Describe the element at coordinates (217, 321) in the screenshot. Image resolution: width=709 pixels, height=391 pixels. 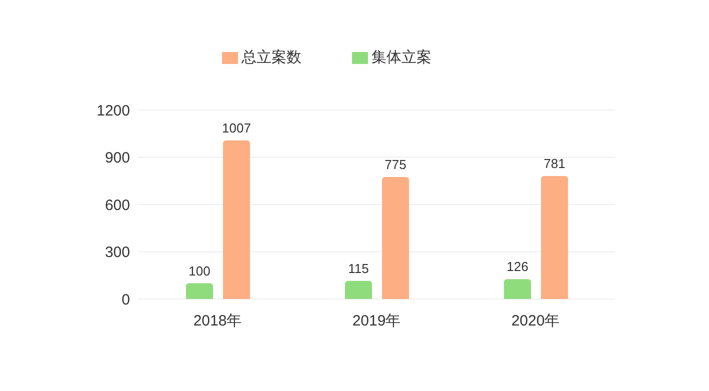
I see `x-tick-label: 2018年` at that location.